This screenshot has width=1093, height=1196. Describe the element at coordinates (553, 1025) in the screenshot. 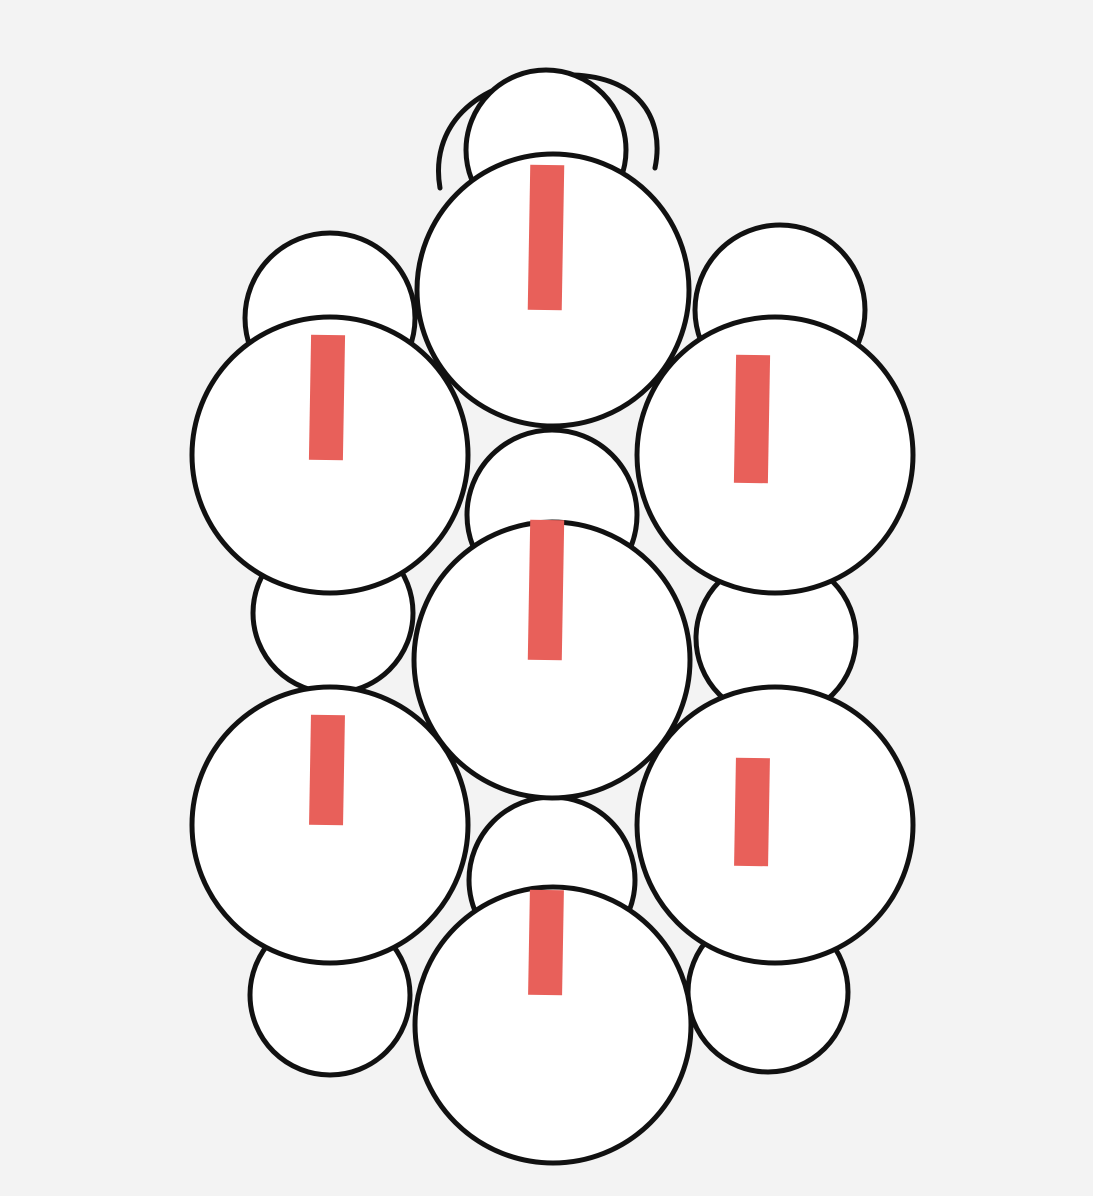

I see `ring-bottom` at that location.